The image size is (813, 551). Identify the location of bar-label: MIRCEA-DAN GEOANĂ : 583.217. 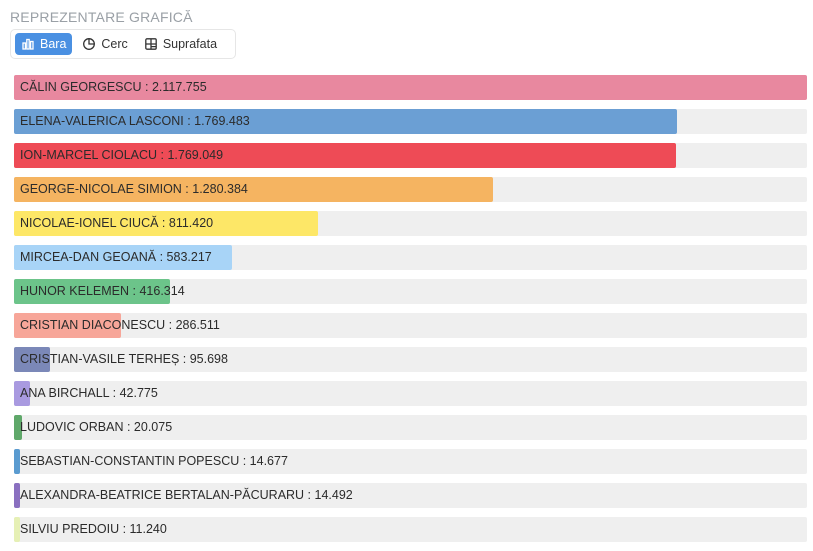
(116, 257).